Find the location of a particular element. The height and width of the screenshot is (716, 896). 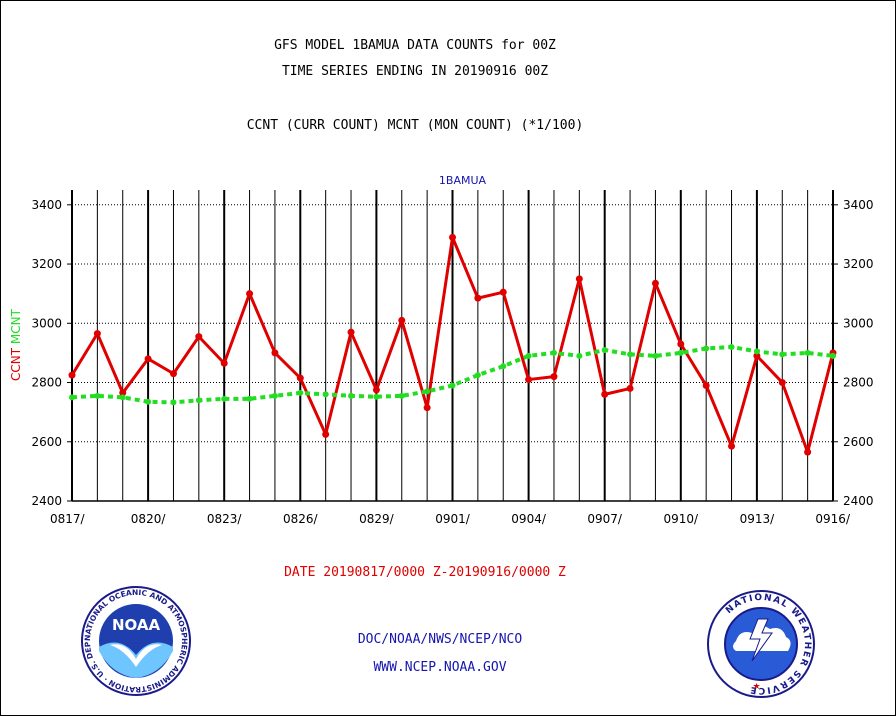

chart-title: GFS MODEL 1BAMUA DATA COUNTS for 00Z is located at coordinates (415, 45).